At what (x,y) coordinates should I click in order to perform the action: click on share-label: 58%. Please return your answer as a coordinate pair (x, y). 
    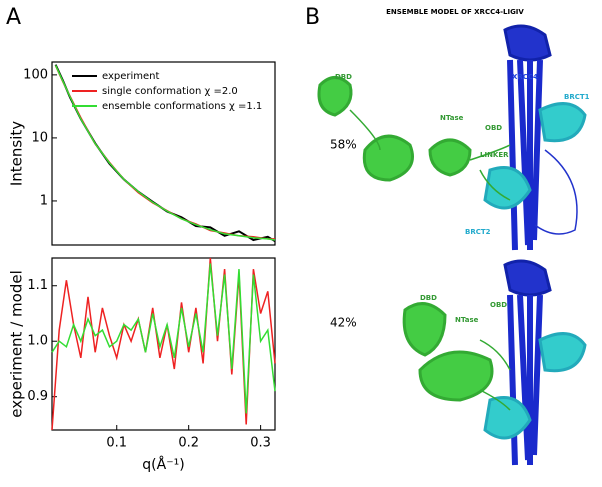
    Looking at the image, I should click on (343, 145).